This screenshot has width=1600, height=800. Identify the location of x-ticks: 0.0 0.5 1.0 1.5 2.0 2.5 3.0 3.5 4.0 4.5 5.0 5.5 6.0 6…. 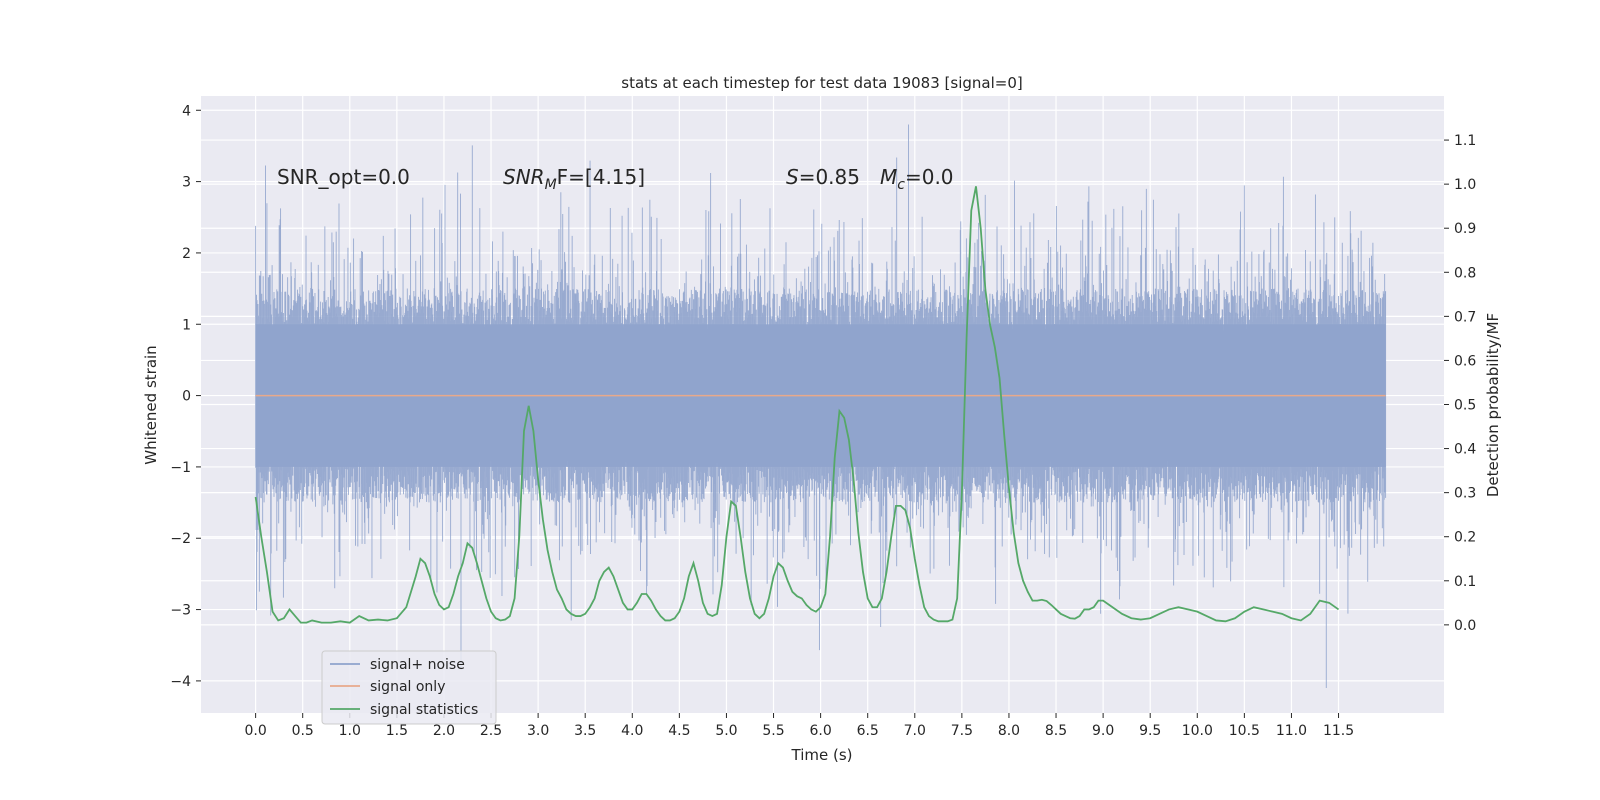
(799, 726).